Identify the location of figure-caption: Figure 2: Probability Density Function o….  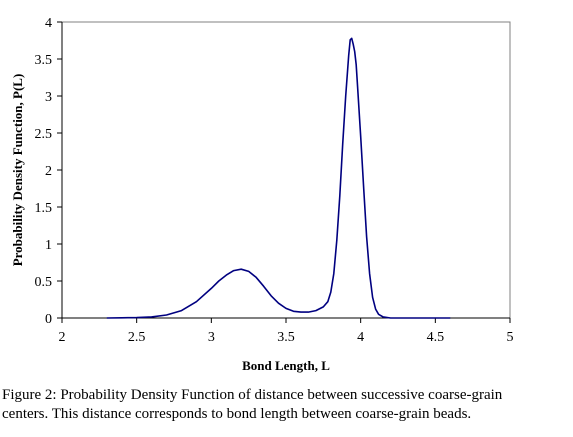
(285, 405).